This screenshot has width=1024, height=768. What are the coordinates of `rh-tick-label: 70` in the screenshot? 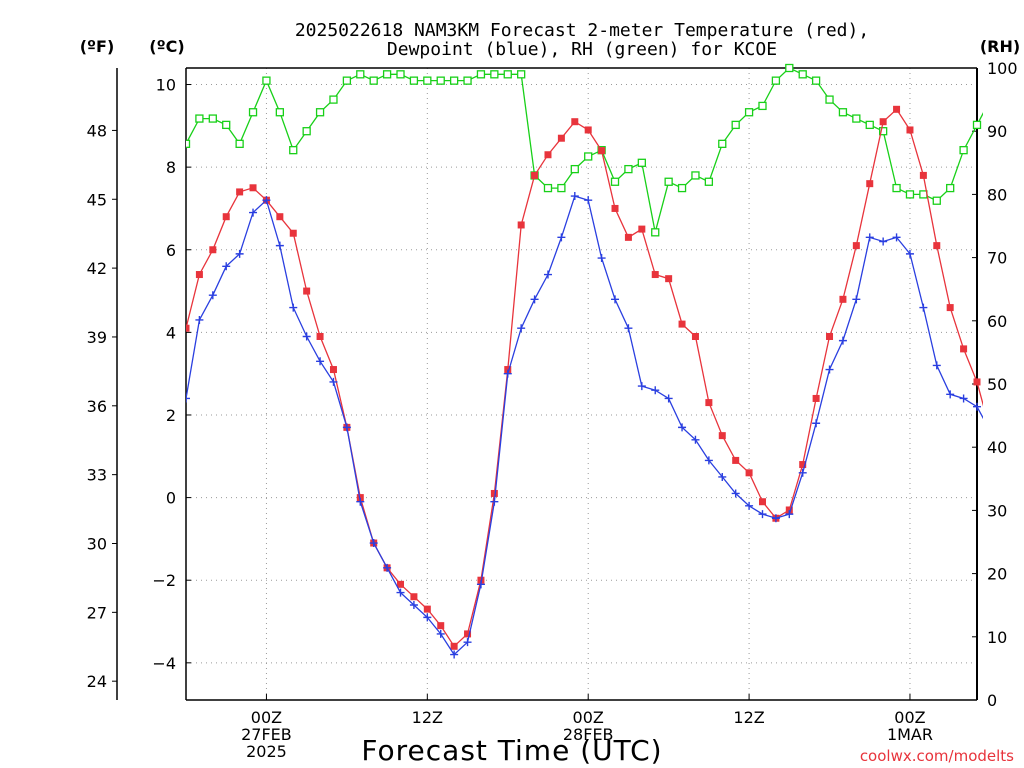 It's located at (997, 258).